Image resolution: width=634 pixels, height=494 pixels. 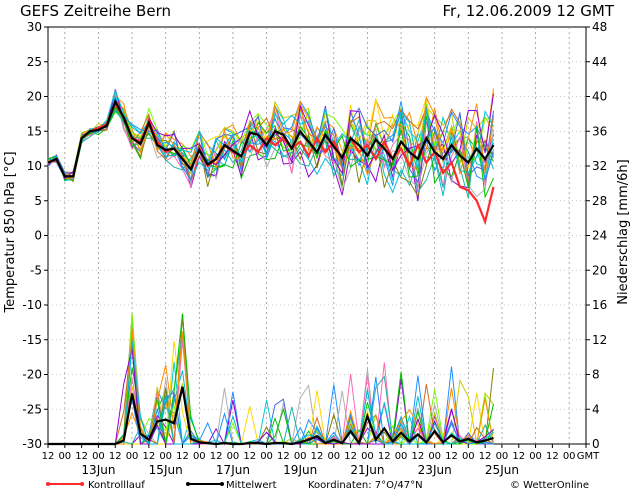 What do you see at coordinates (599, 340) in the screenshot?
I see `y-tick-right-label: 12` at bounding box center [599, 340].